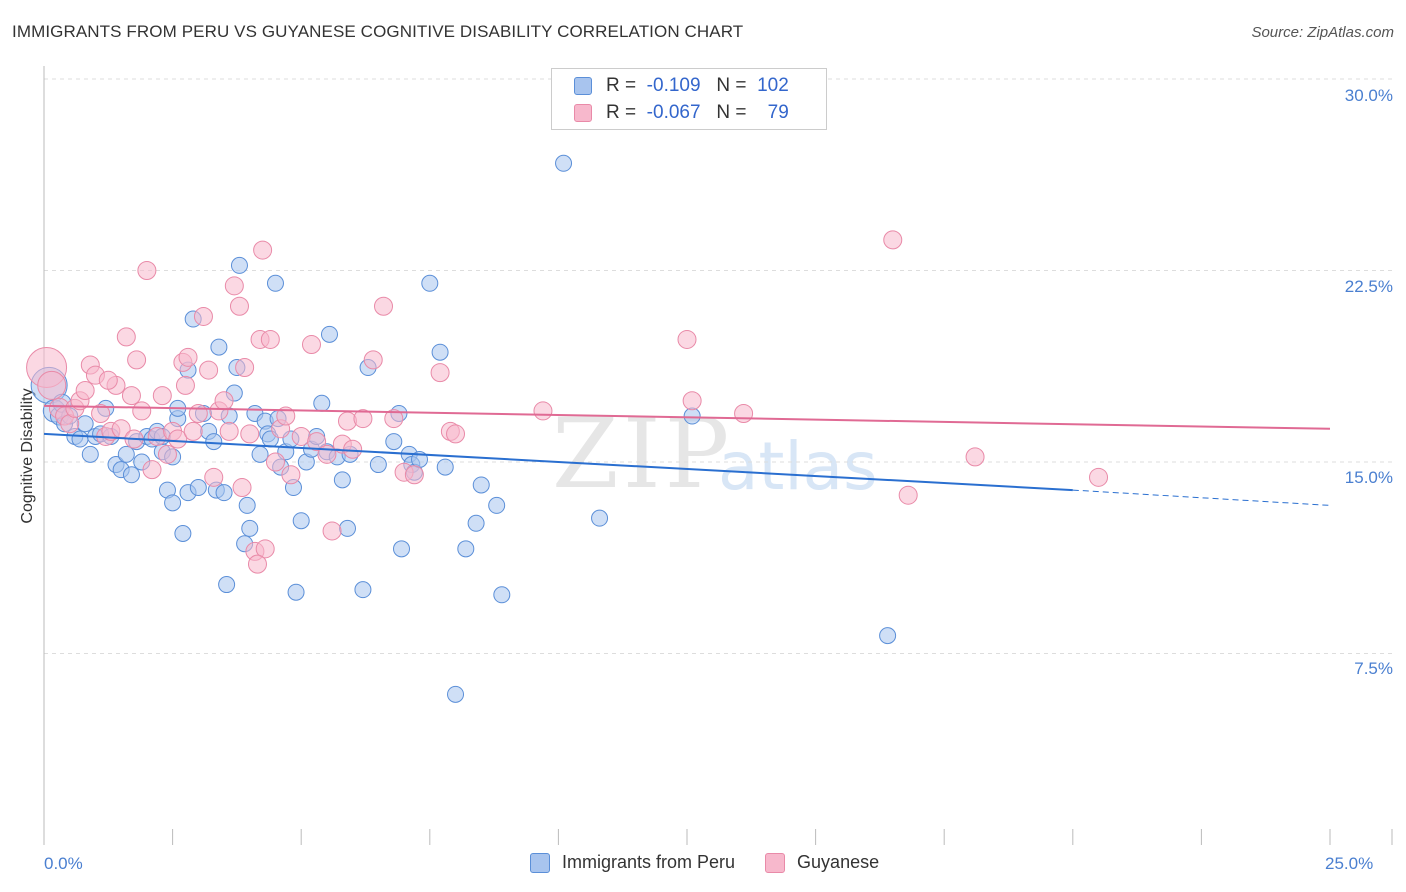 The width and height of the screenshot is (1406, 892). I want to click on y-tick-label-30: 30.0%, so click(1368, 95).